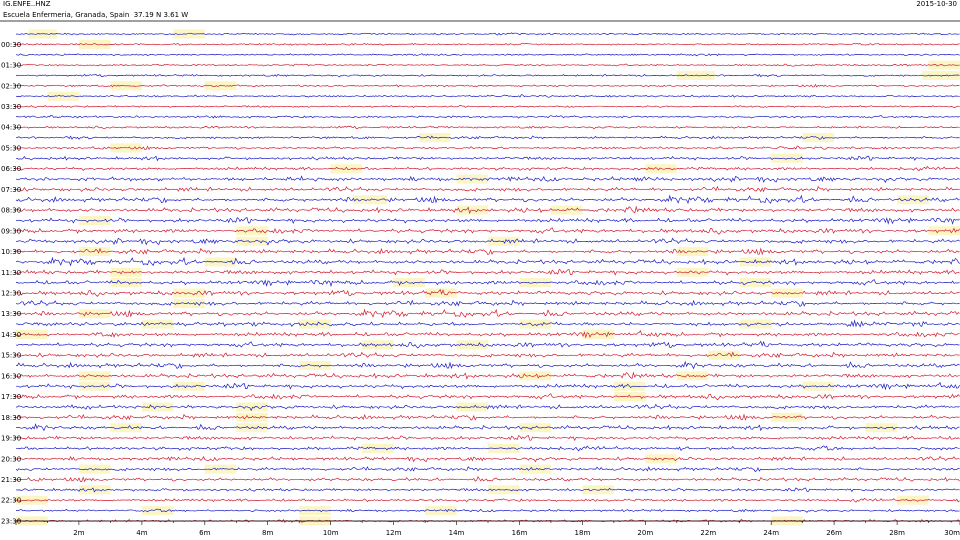 Image resolution: width=960 pixels, height=540 pixels. What do you see at coordinates (897, 533) in the screenshot?
I see `x-tick-label: 28m` at bounding box center [897, 533].